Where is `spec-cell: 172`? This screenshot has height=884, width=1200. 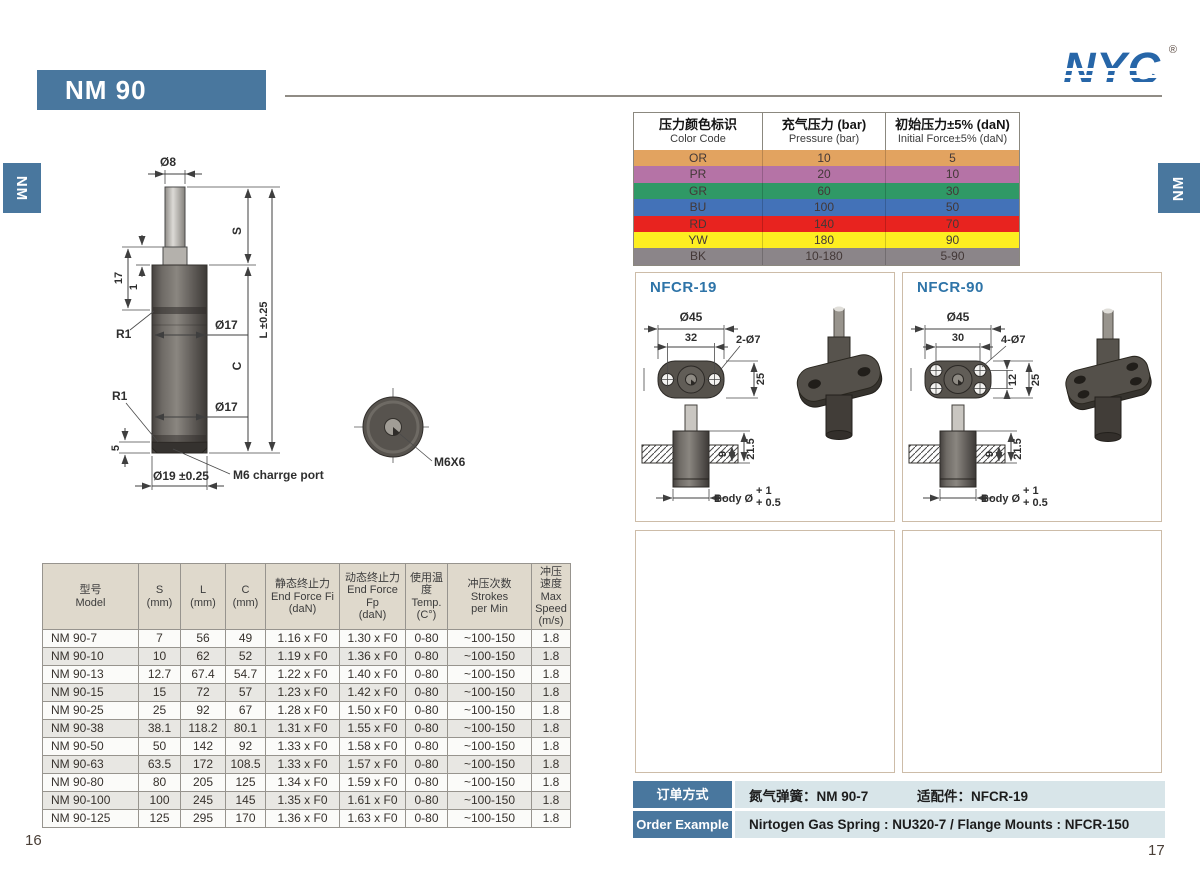 spec-cell: 172 is located at coordinates (203, 765).